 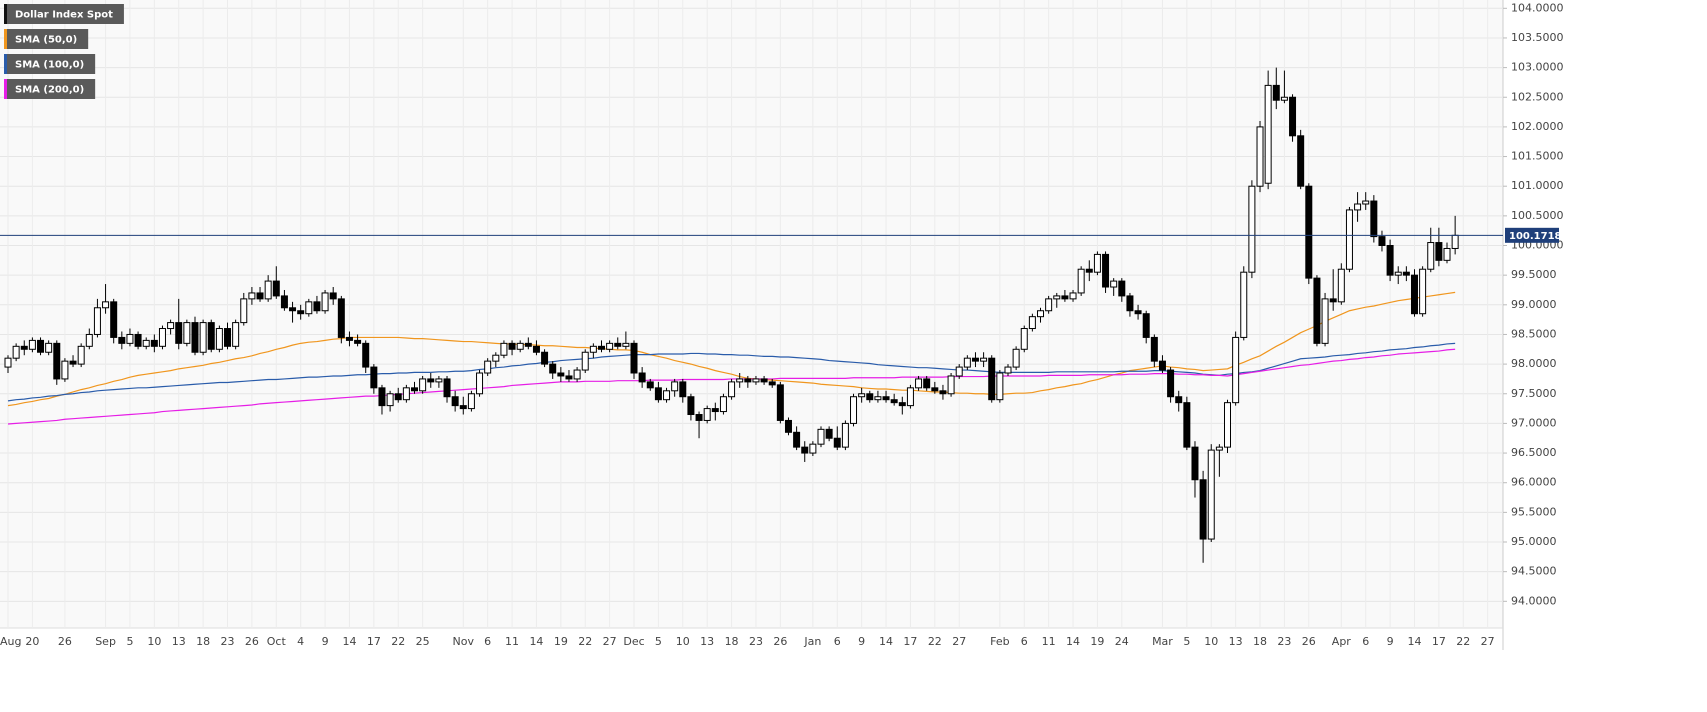 What do you see at coordinates (1162, 641) in the screenshot?
I see `x-tick-label: Mar` at bounding box center [1162, 641].